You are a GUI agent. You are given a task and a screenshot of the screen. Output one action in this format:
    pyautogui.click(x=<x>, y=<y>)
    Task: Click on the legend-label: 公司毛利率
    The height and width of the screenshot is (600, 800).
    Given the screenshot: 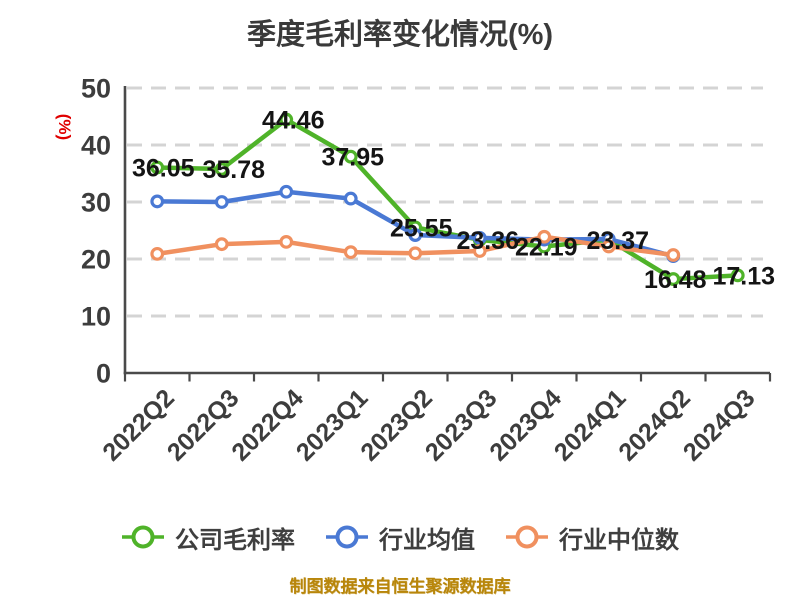 What is the action you would take?
    pyautogui.click(x=235, y=540)
    